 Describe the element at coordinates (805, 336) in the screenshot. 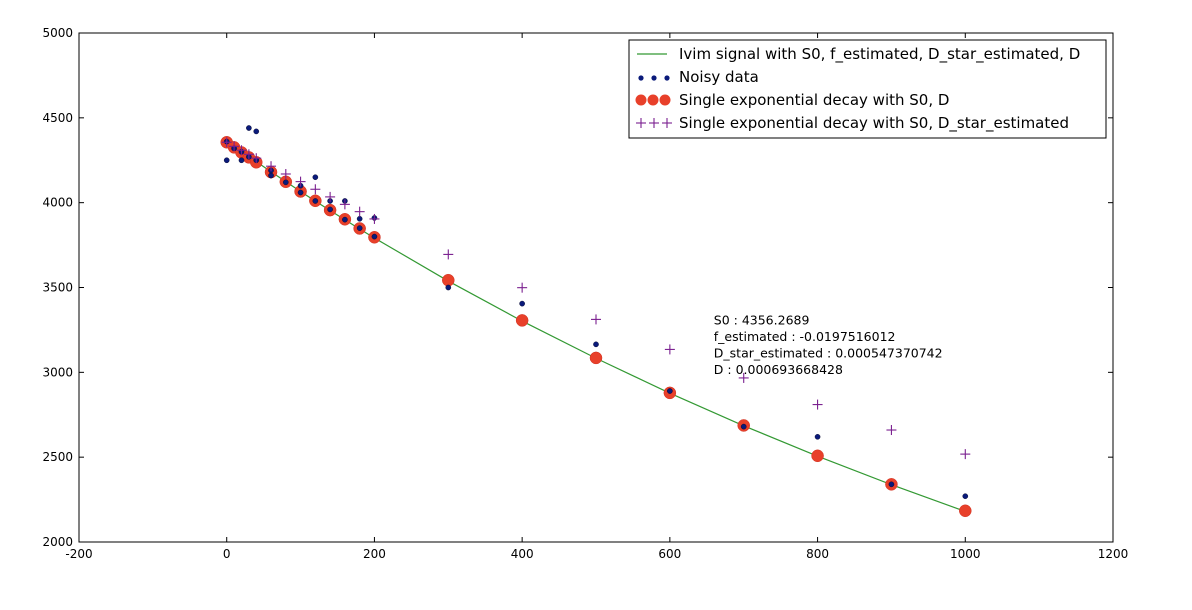

I see `annotation-line: f_estimated : -0.0197516012` at that location.